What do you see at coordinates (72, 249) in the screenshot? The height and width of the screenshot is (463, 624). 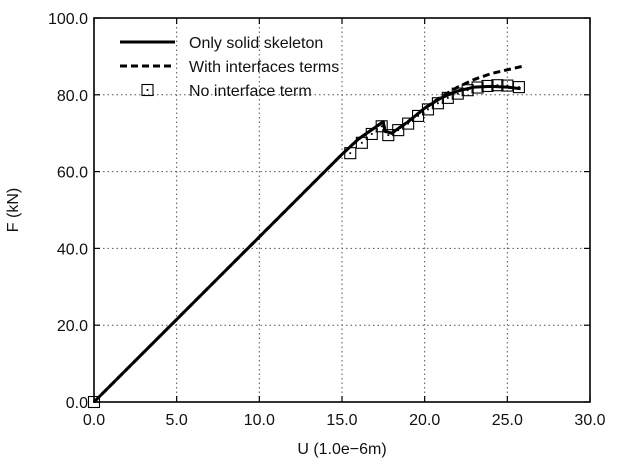 I see `y-tick-label: 40.0` at bounding box center [72, 249].